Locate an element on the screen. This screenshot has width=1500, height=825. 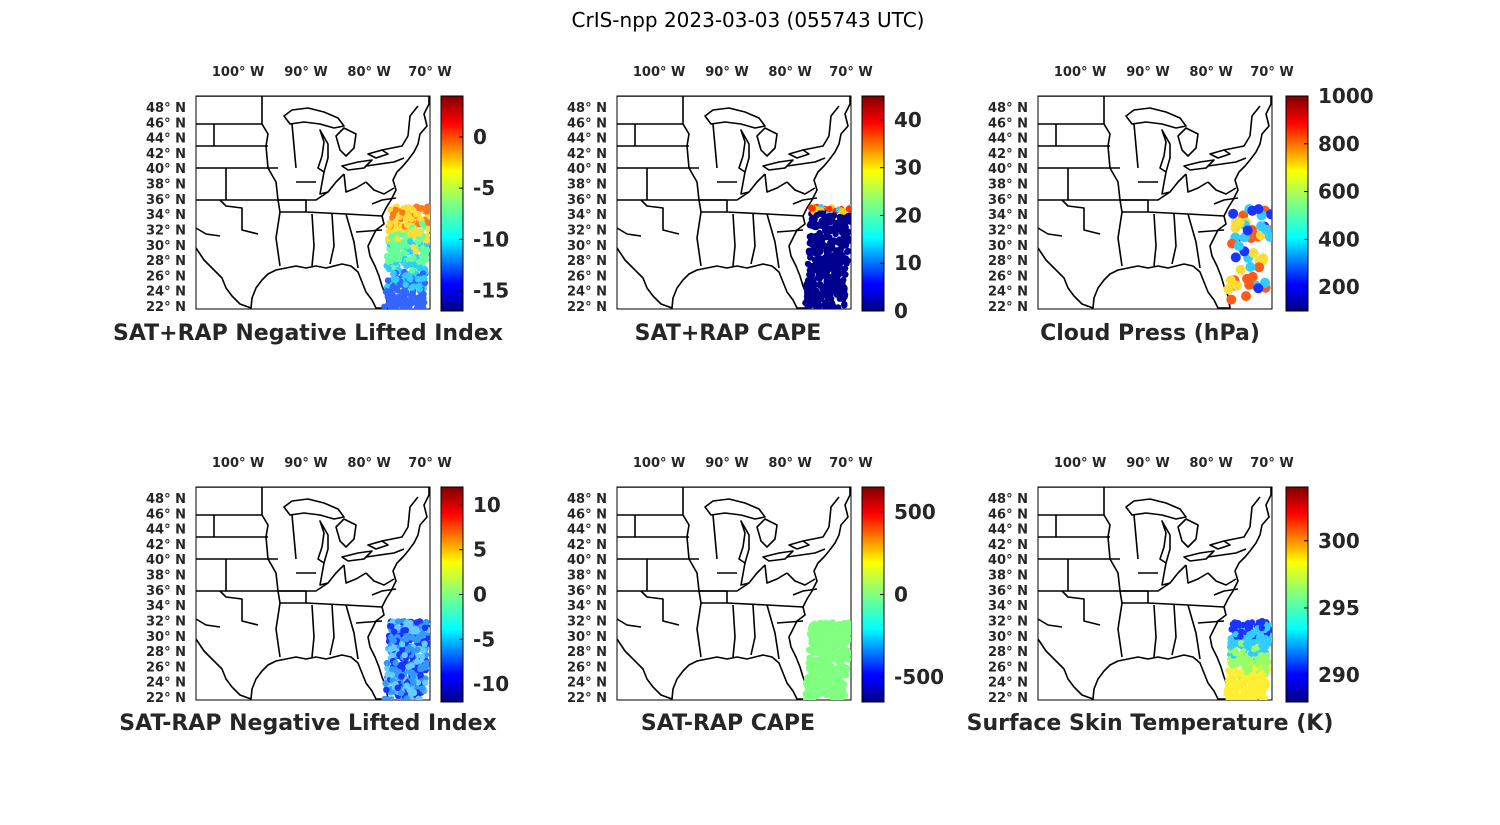
colorbar-tick-label: 5 is located at coordinates (480, 550).